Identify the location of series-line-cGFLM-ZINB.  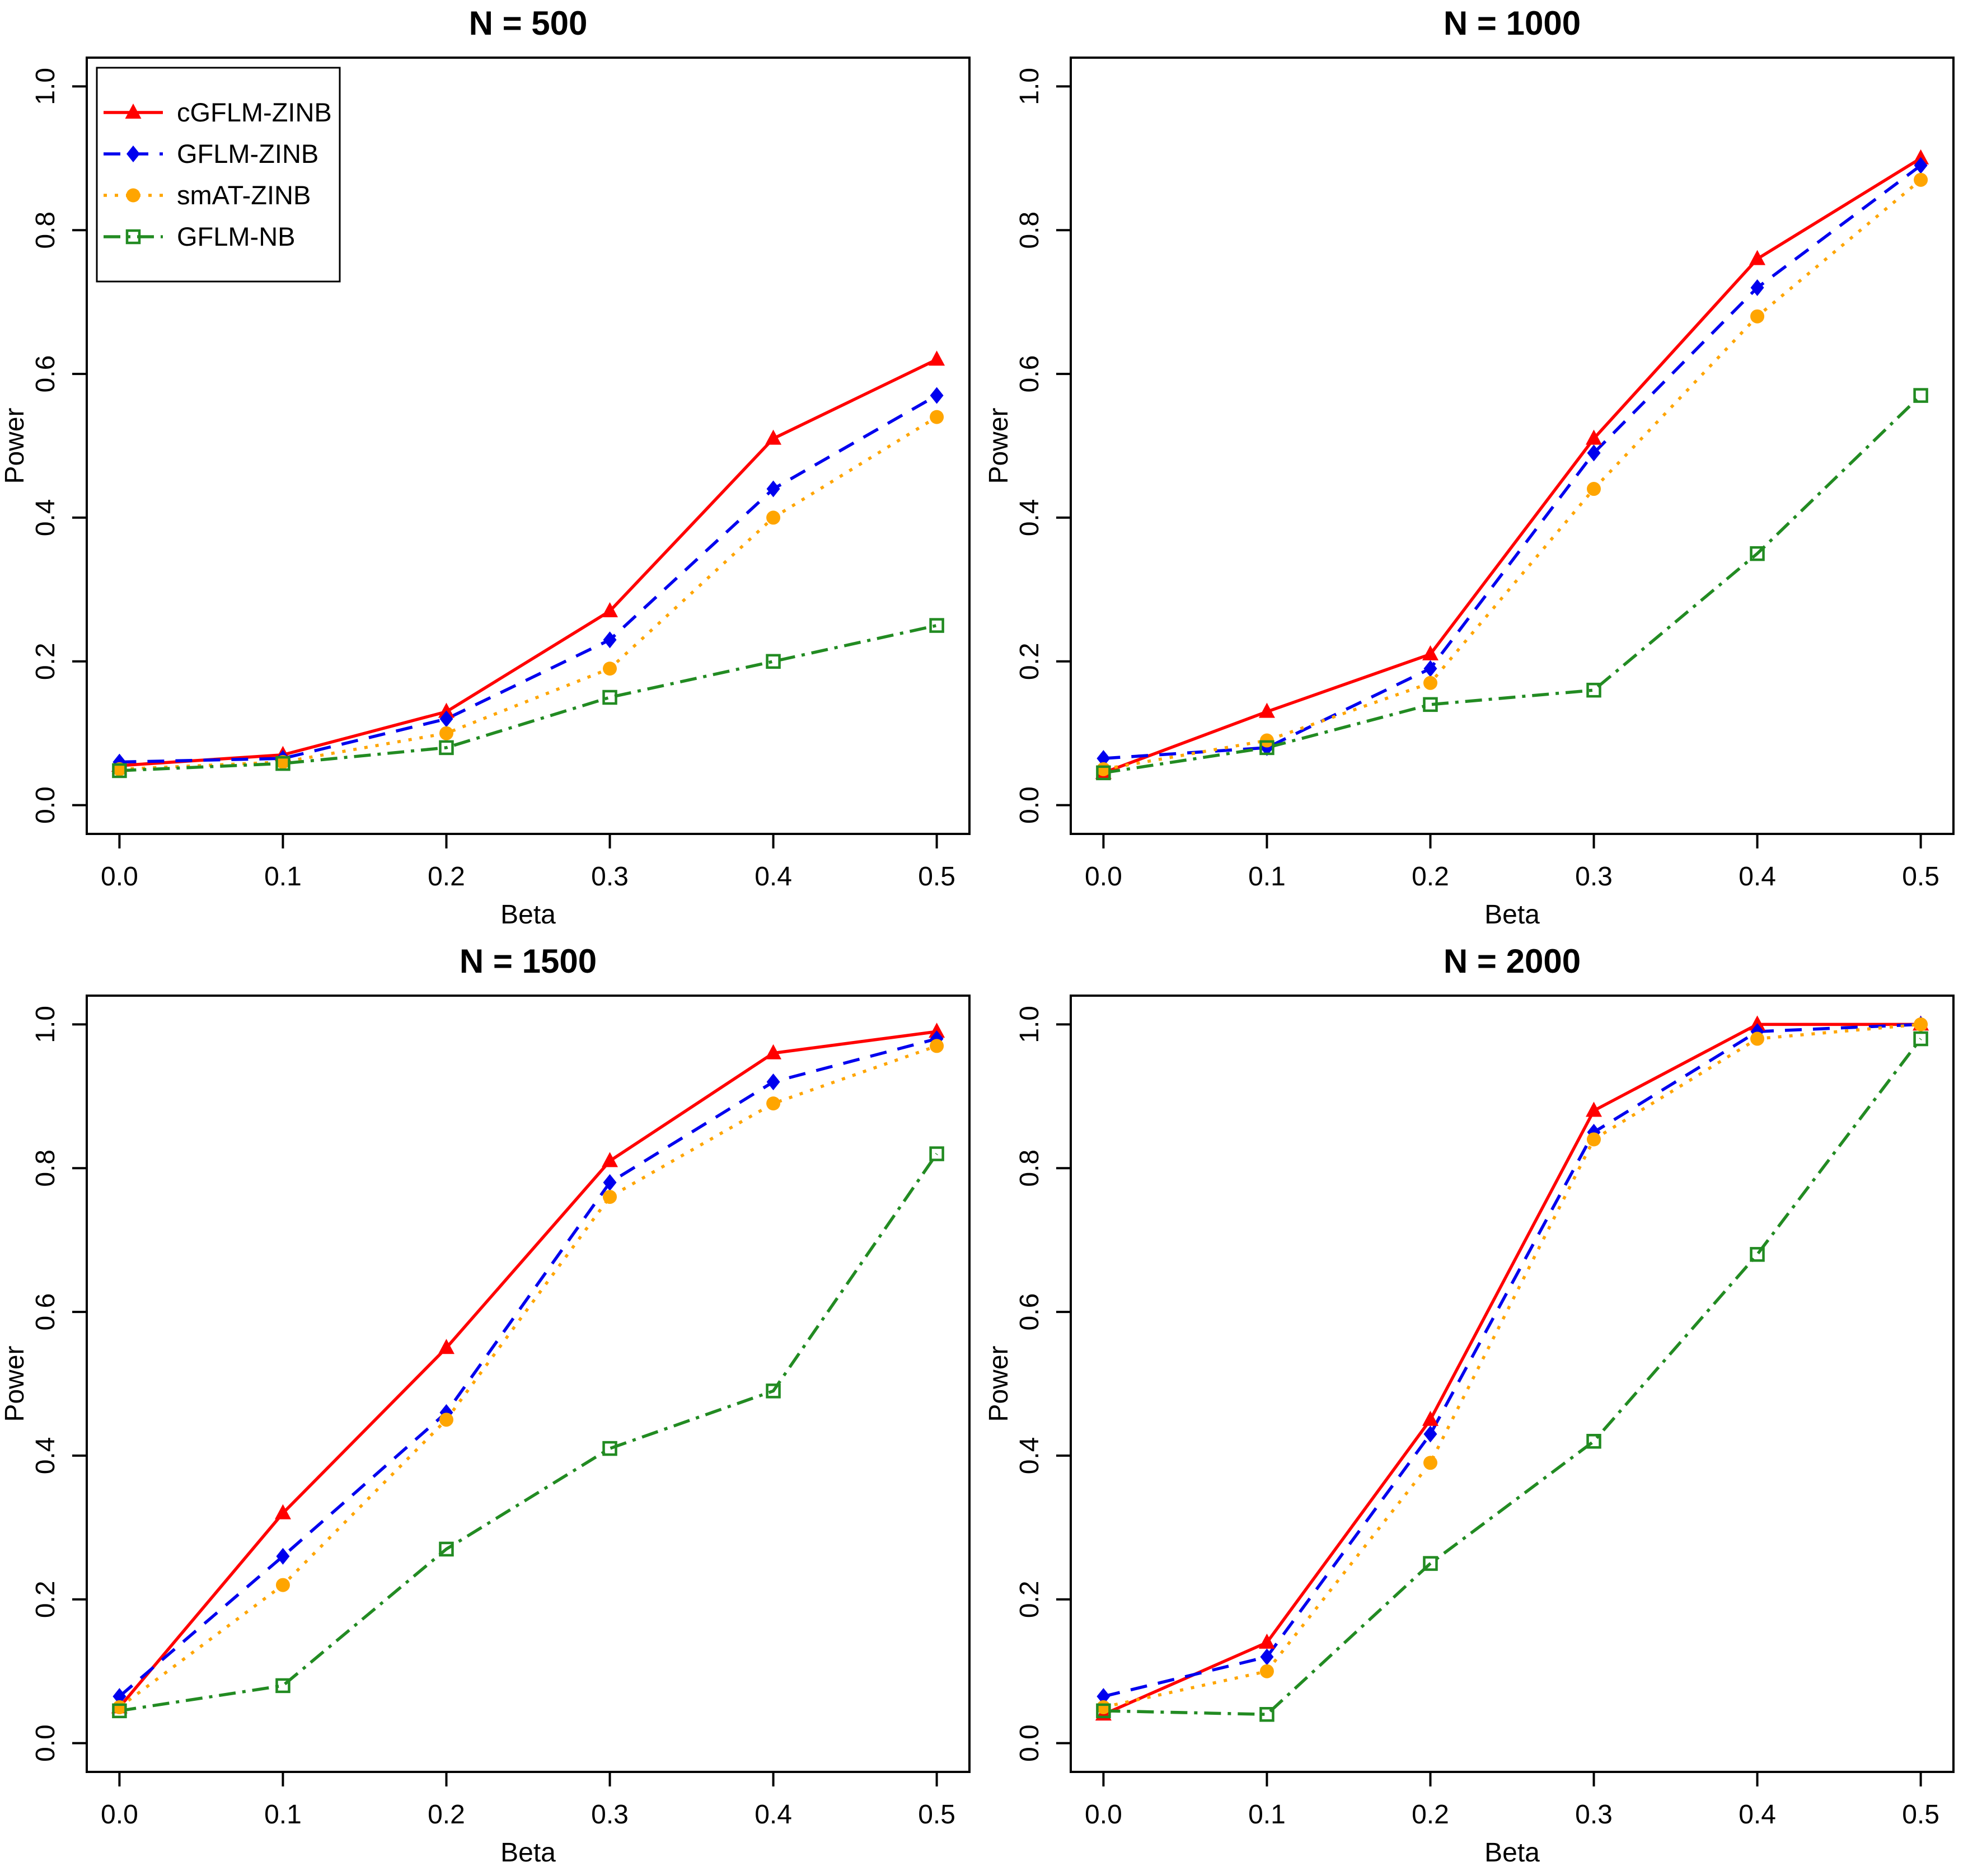
(528, 562).